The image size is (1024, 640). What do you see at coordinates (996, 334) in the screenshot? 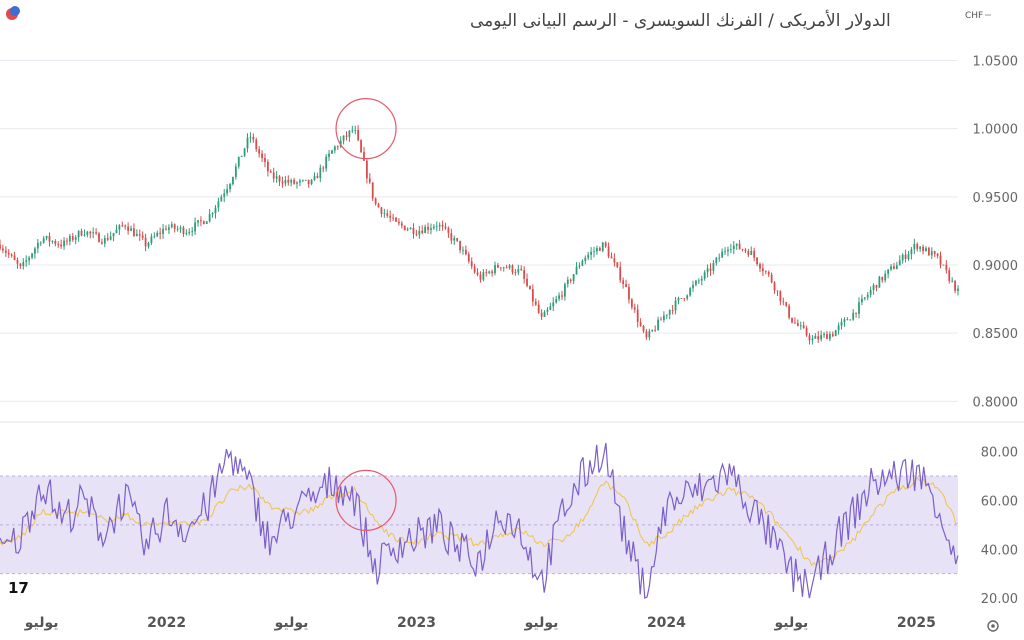
I see `price-tick-label: 0.8500` at bounding box center [996, 334].